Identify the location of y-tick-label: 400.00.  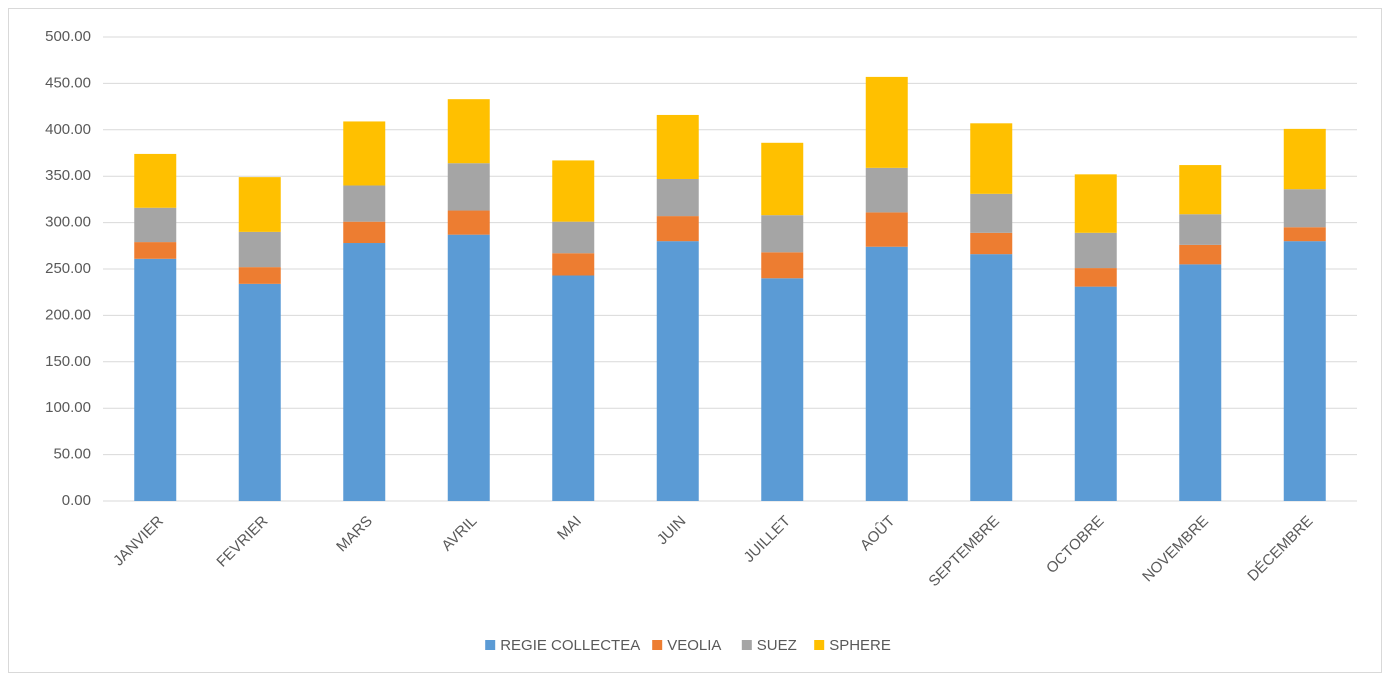
(68, 129).